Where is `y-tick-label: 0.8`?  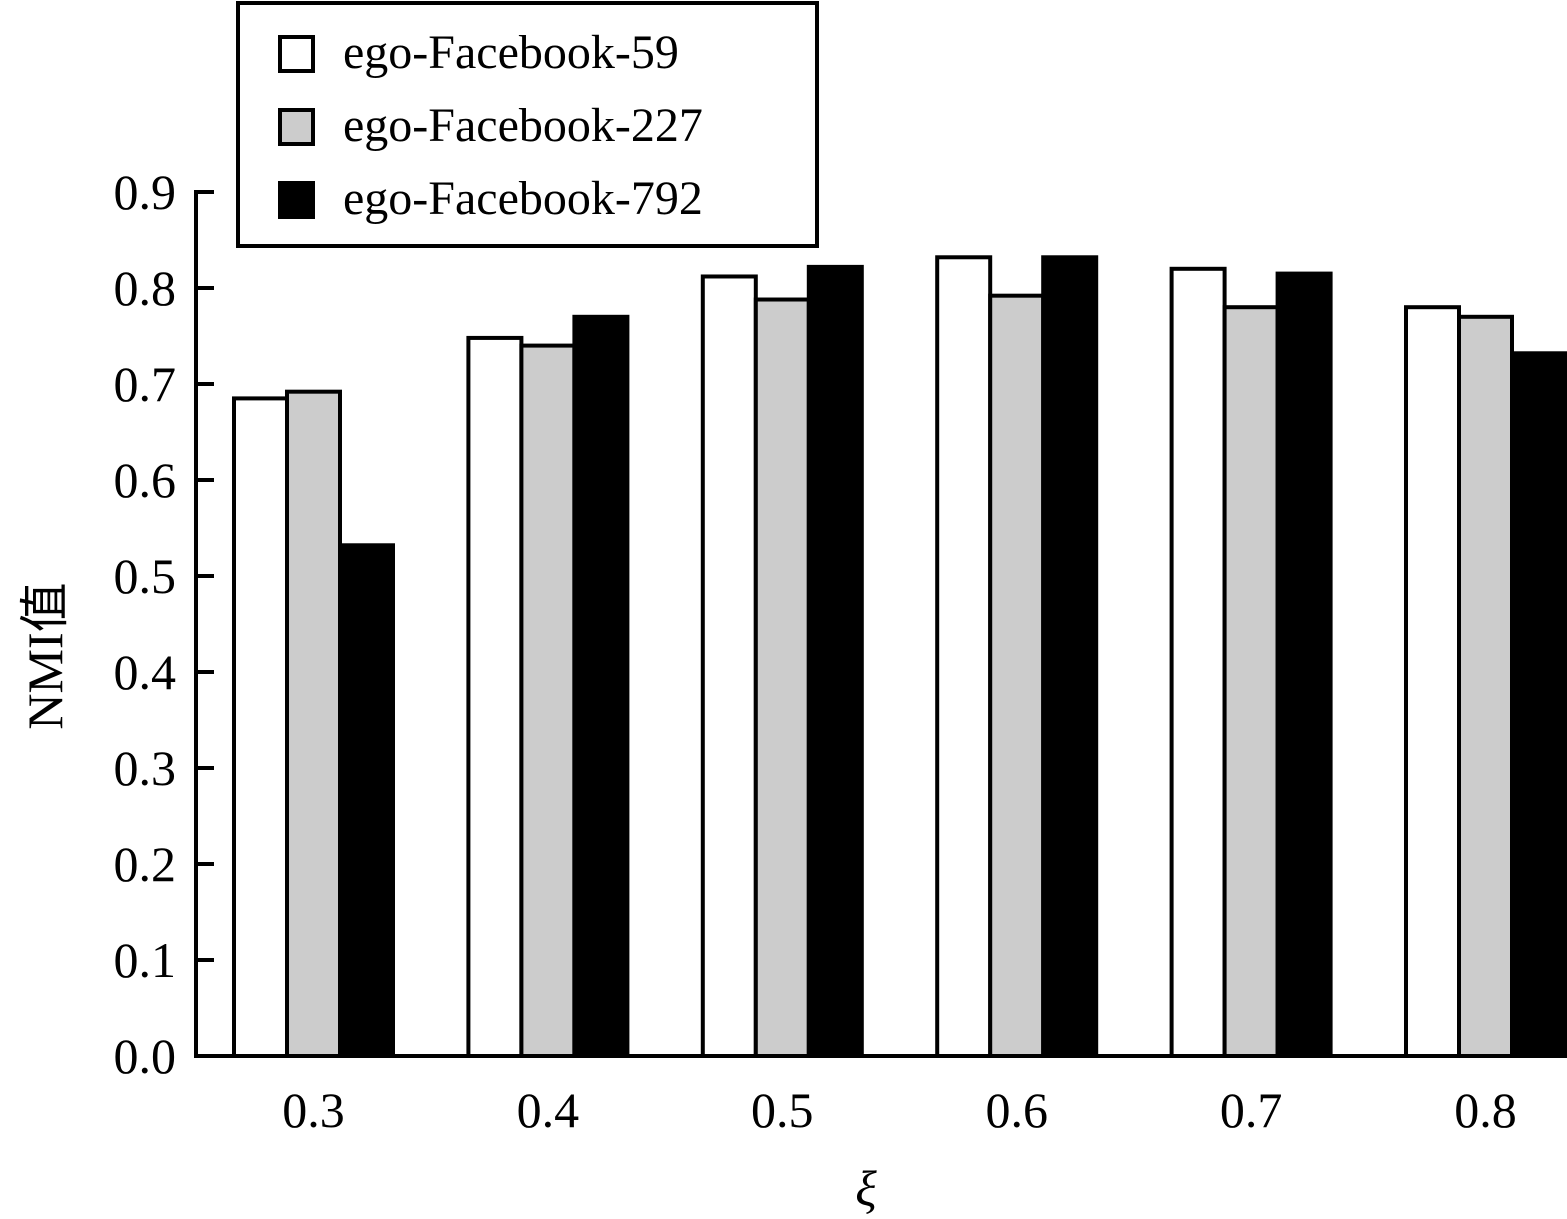
y-tick-label: 0.8 is located at coordinates (145, 288).